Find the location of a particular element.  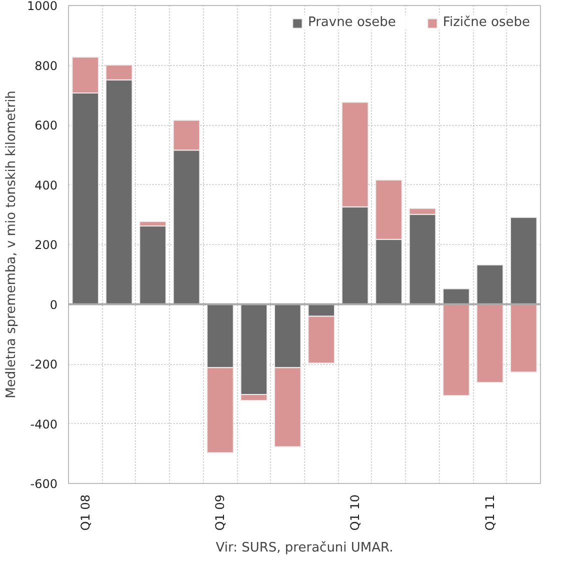

y-tick-label: 800 is located at coordinates (46, 65).